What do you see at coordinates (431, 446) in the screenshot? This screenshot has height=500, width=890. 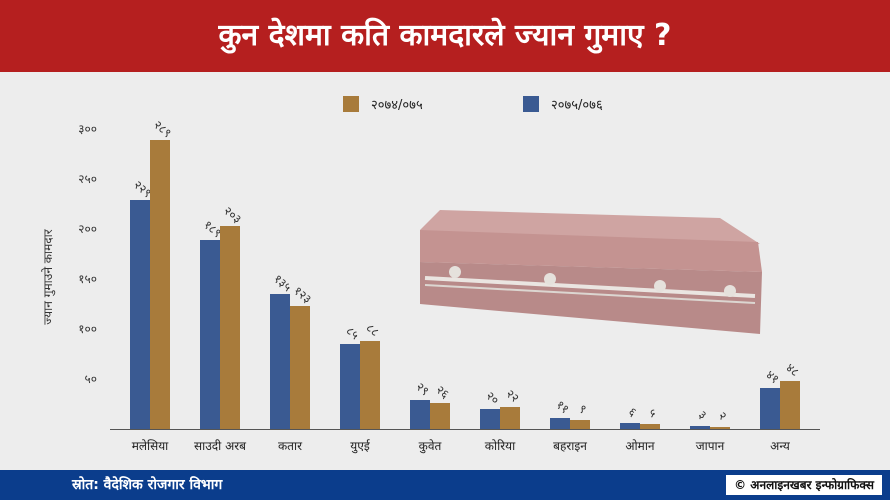 I see `x-tick-label: कुवेत` at bounding box center [431, 446].